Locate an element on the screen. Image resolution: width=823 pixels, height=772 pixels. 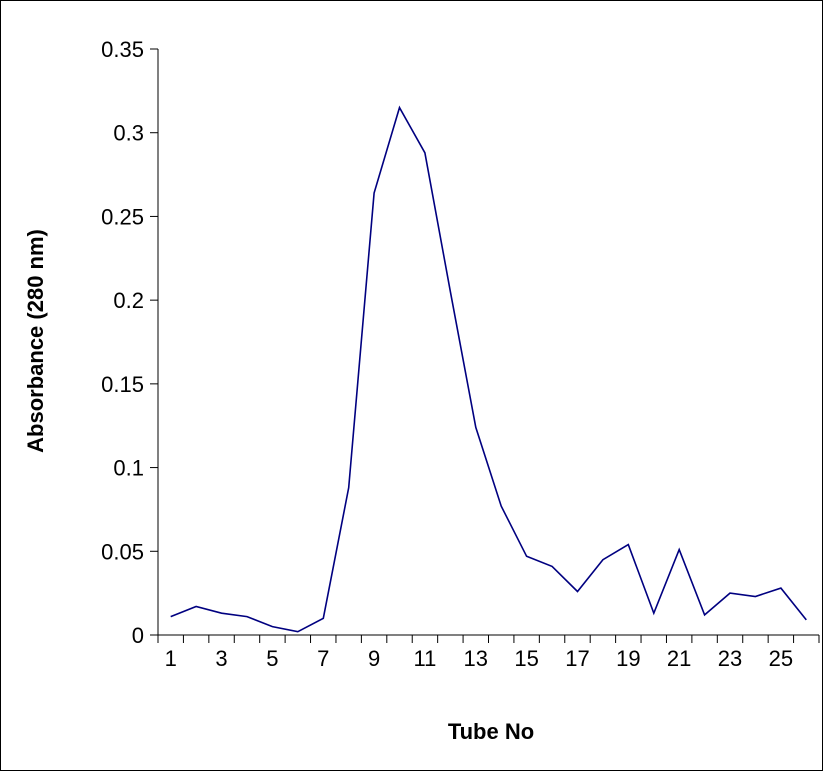
y-axis-title: Absorbance (280 nm) is located at coordinates (35, 341).